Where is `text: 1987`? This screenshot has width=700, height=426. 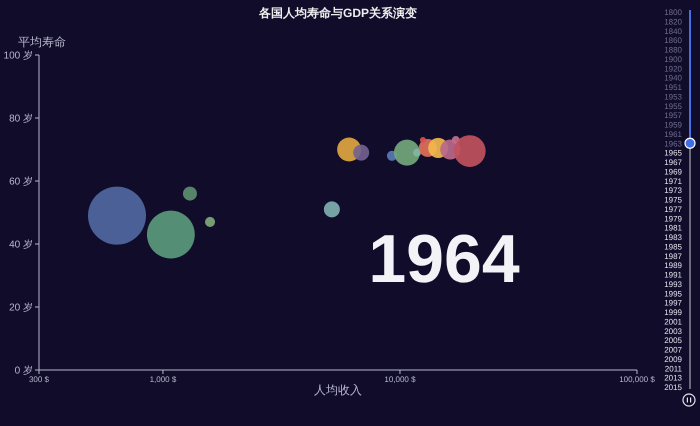 text: 1987 is located at coordinates (673, 256).